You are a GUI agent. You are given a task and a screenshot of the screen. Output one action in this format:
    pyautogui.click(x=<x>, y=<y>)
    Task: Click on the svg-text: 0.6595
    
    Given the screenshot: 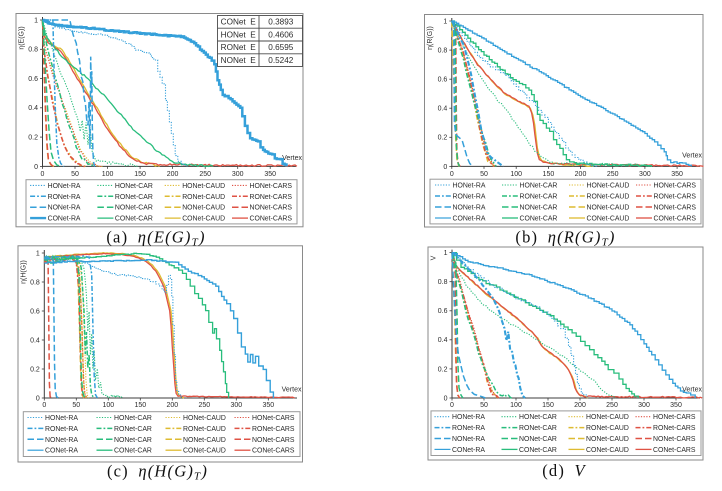 What is the action you would take?
    pyautogui.click(x=280, y=47)
    